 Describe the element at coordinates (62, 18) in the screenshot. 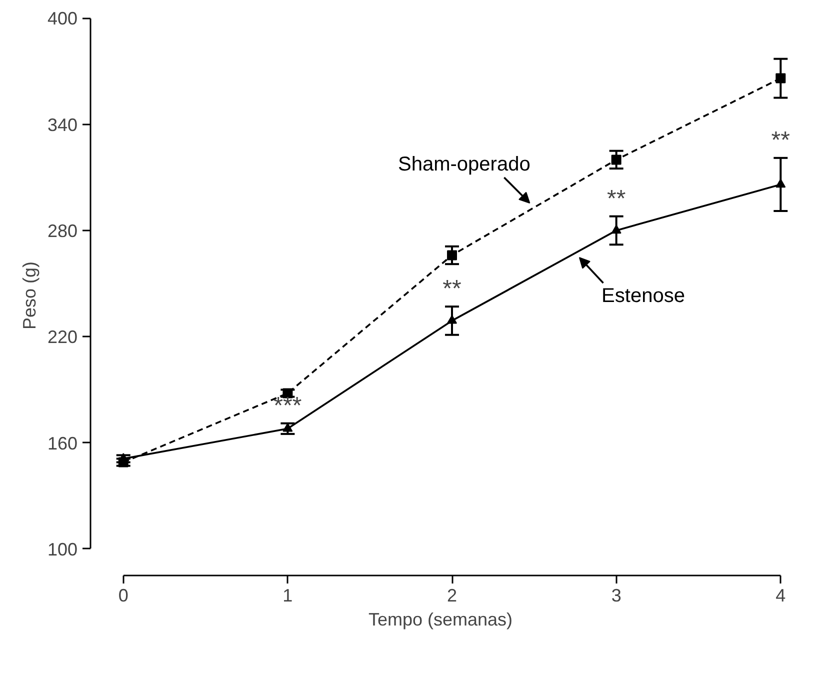

I see `y-tick-label: 400` at that location.